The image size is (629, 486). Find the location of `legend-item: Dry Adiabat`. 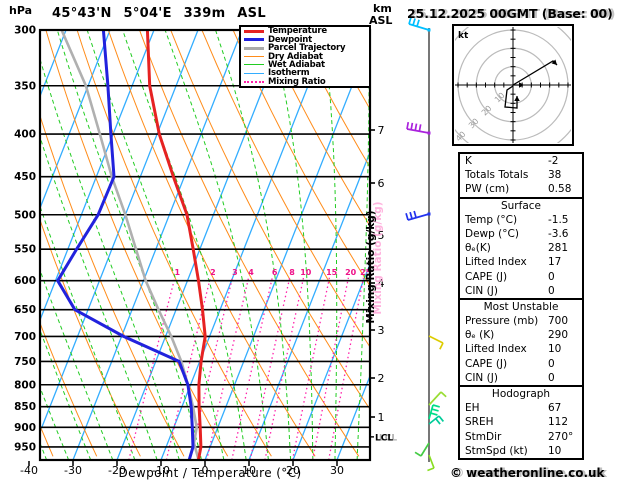

legend-item: Dry Adiabat is located at coordinates (306, 56).